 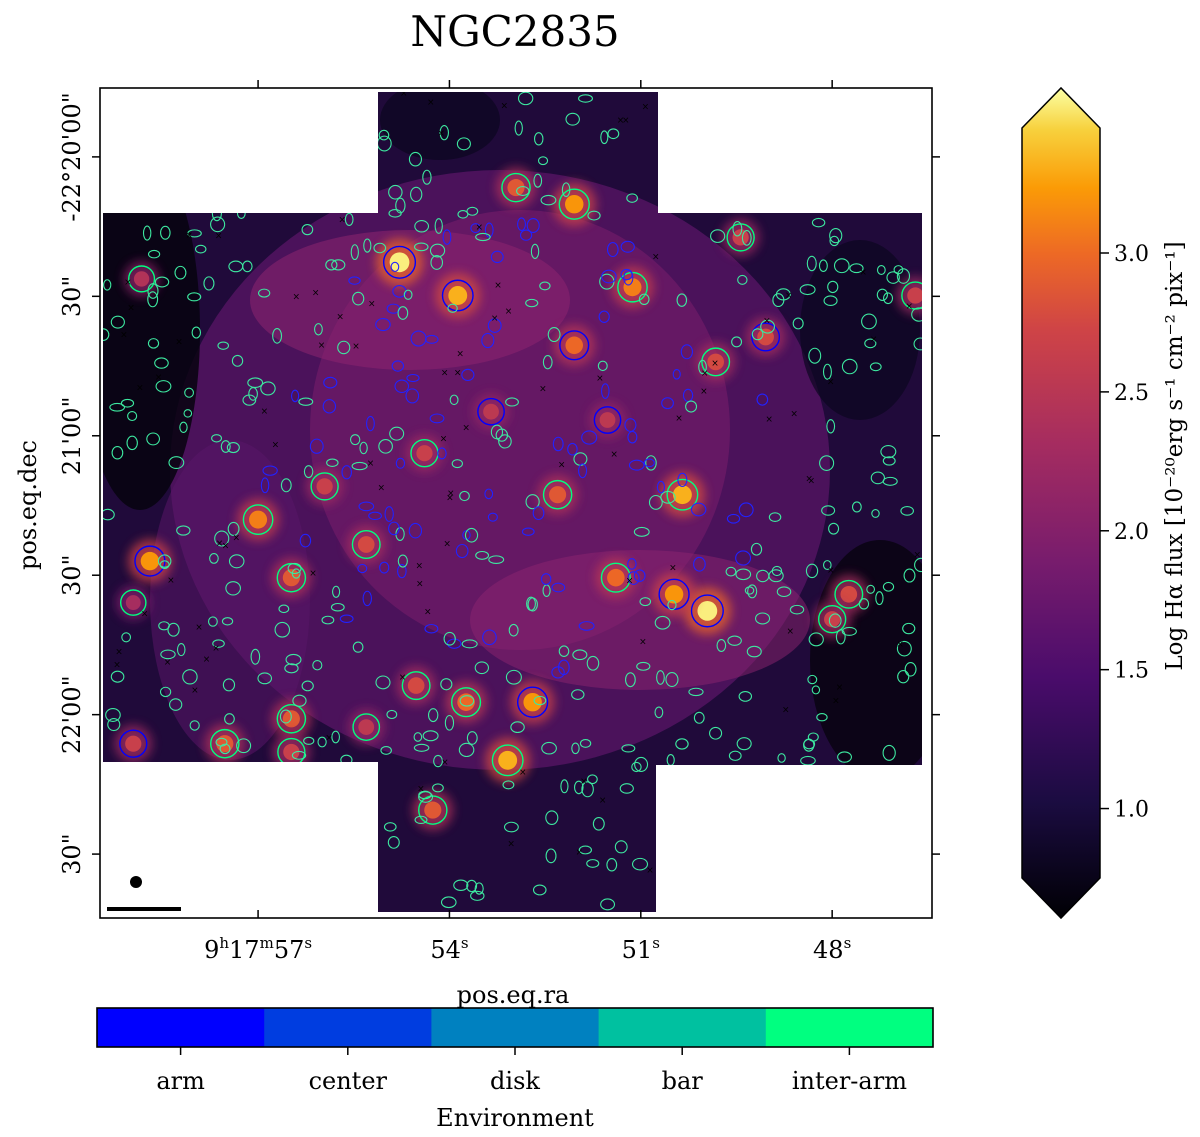 I want to click on dark-lane, so click(x=151, y=330).